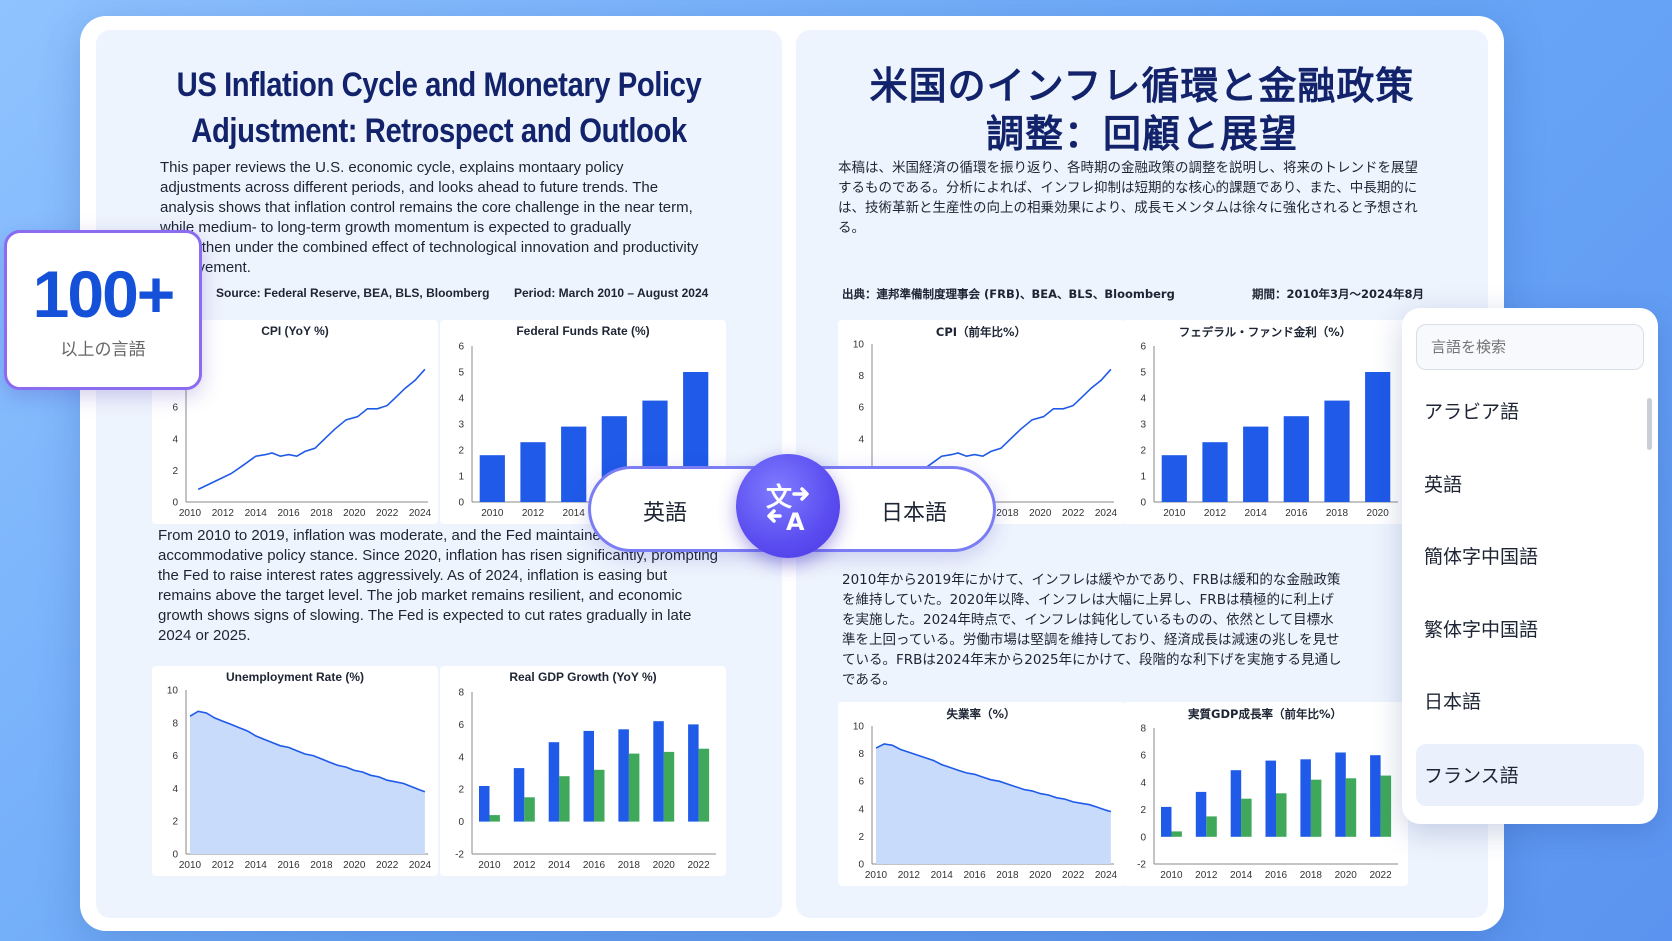 Image resolution: width=1672 pixels, height=941 pixels. I want to click on chart-title: Unemployment Rate (%), so click(295, 677).